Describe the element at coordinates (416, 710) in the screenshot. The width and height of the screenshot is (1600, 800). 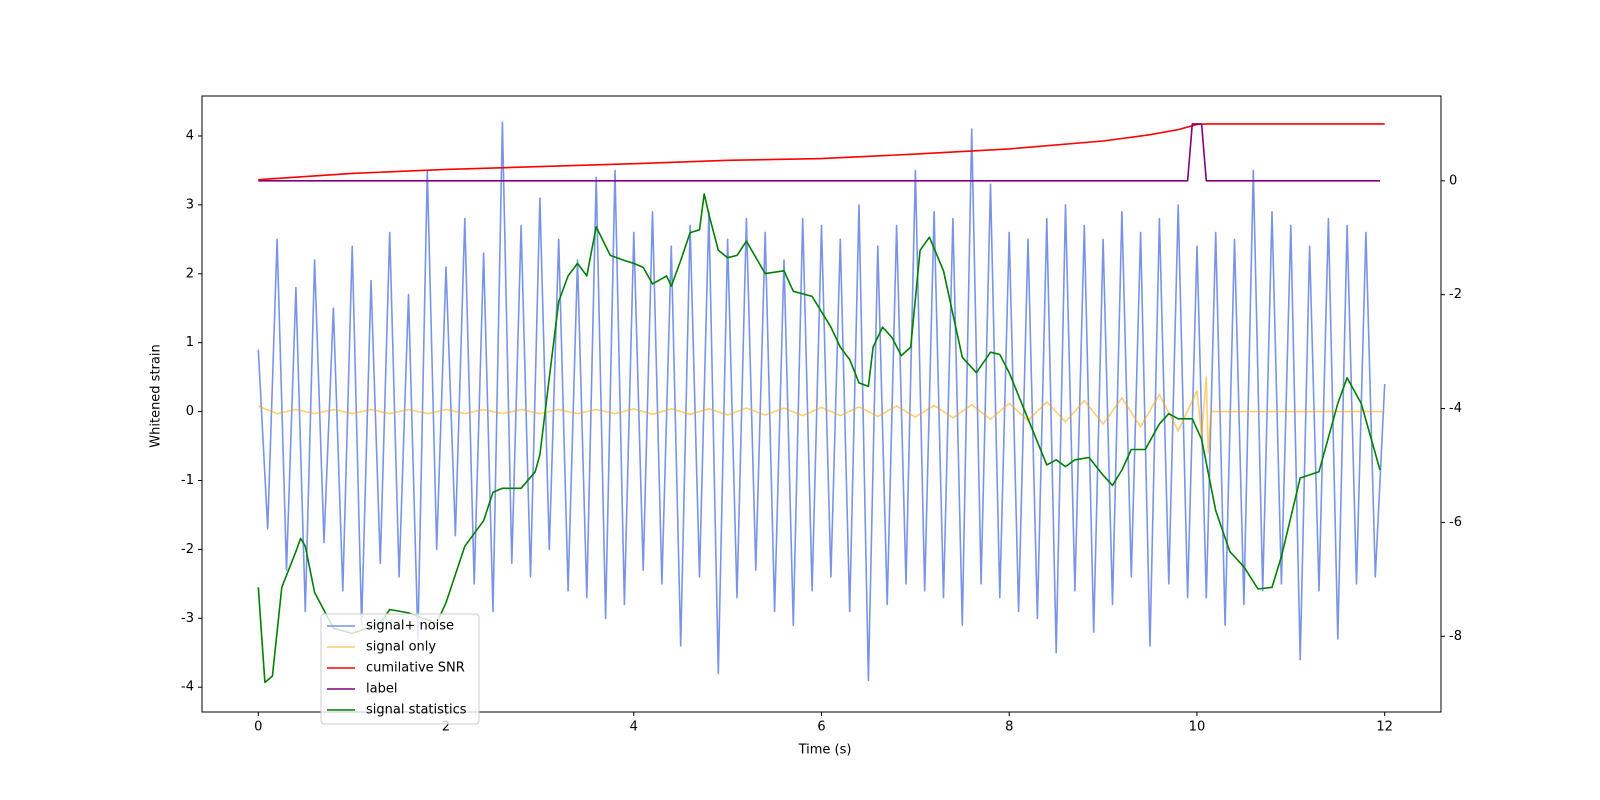
I see `legend-label: signal statistics` at that location.